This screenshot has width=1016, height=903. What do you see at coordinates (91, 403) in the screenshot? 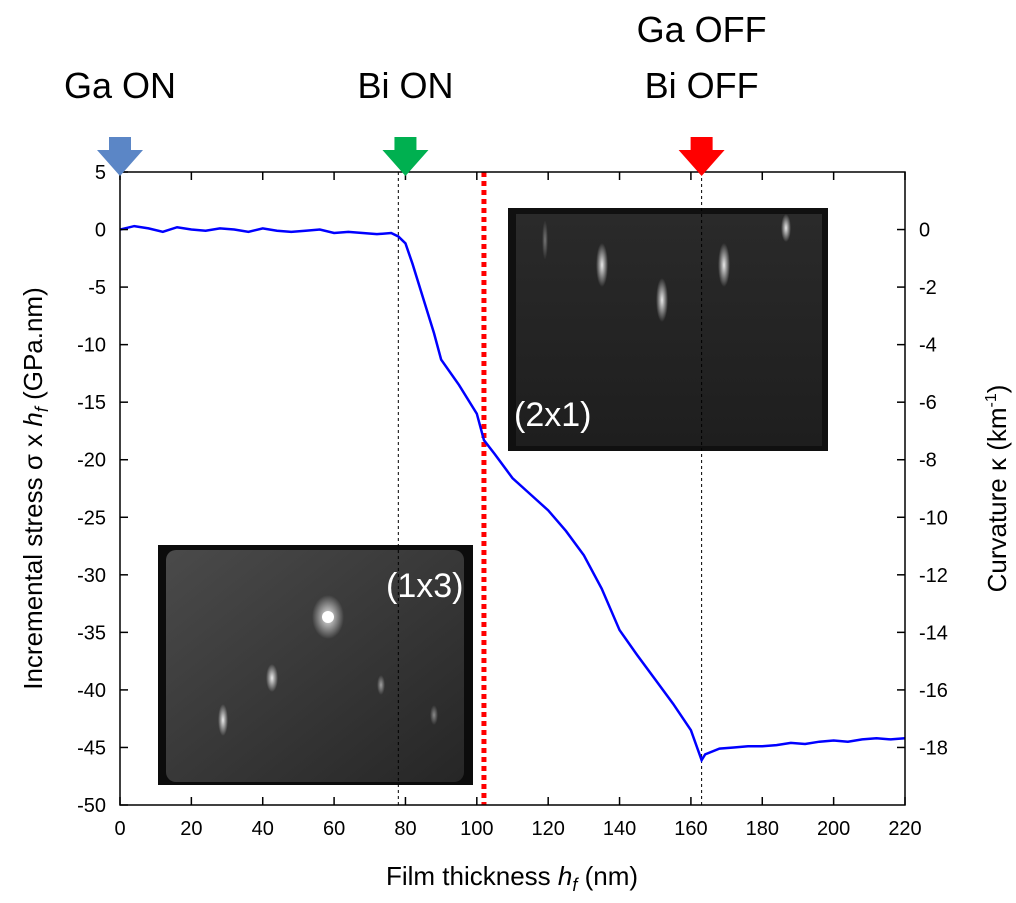
I see `y-tick-label: -15` at bounding box center [91, 403].